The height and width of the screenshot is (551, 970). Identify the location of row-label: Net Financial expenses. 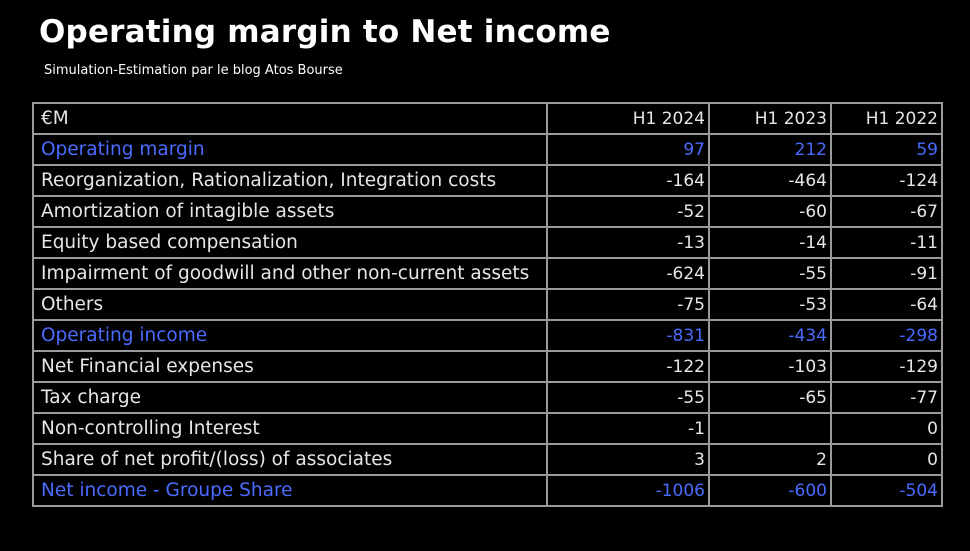
(290, 366).